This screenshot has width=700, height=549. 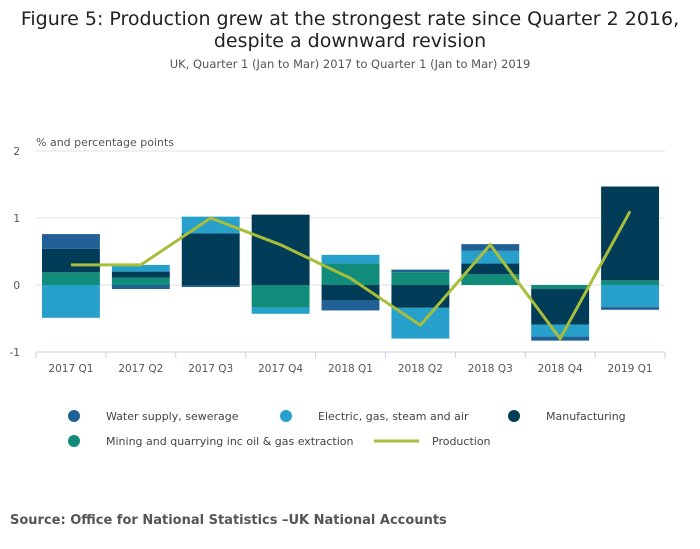 What do you see at coordinates (420, 369) in the screenshot?
I see `x-tick-label: 2018 Q2` at bounding box center [420, 369].